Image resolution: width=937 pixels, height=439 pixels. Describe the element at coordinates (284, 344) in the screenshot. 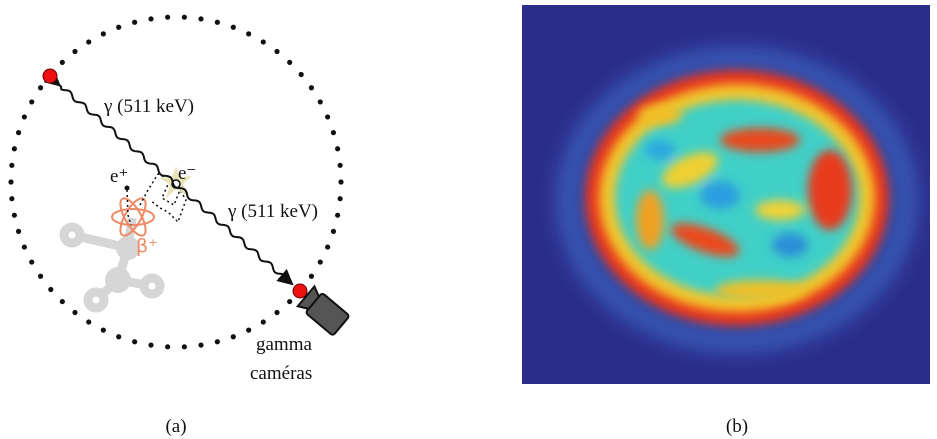

I see `camera-label: gamma` at that location.